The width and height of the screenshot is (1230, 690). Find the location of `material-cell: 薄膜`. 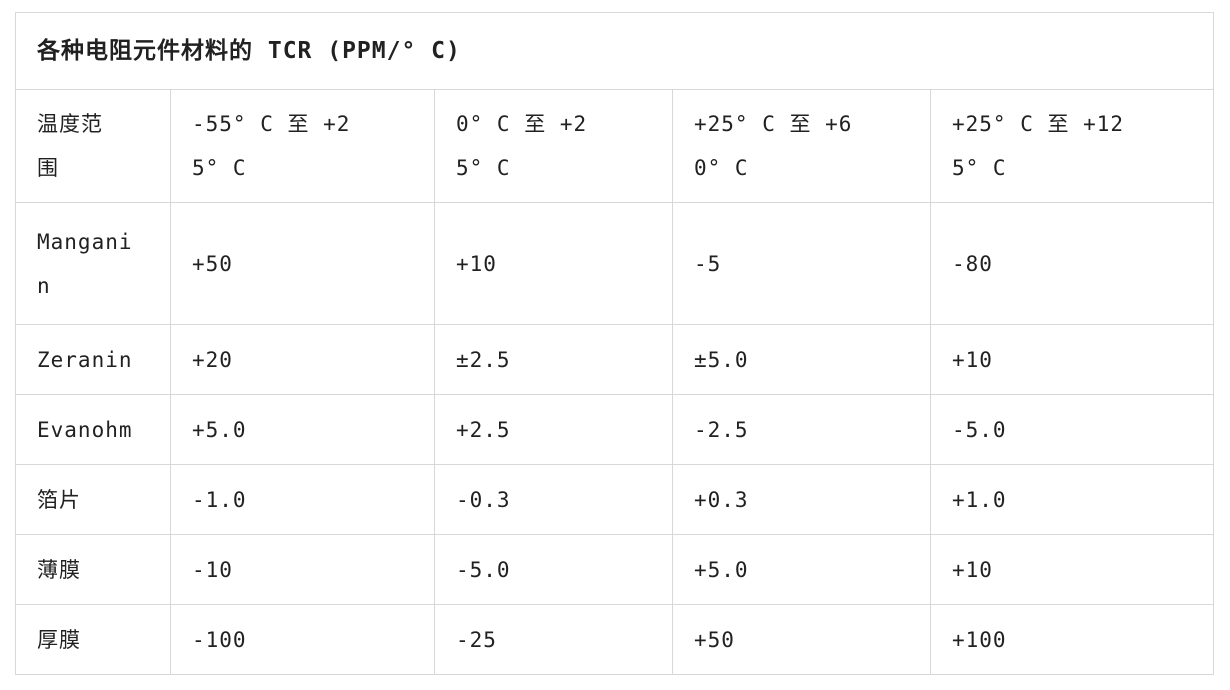

material-cell: 薄膜 is located at coordinates (93, 569).